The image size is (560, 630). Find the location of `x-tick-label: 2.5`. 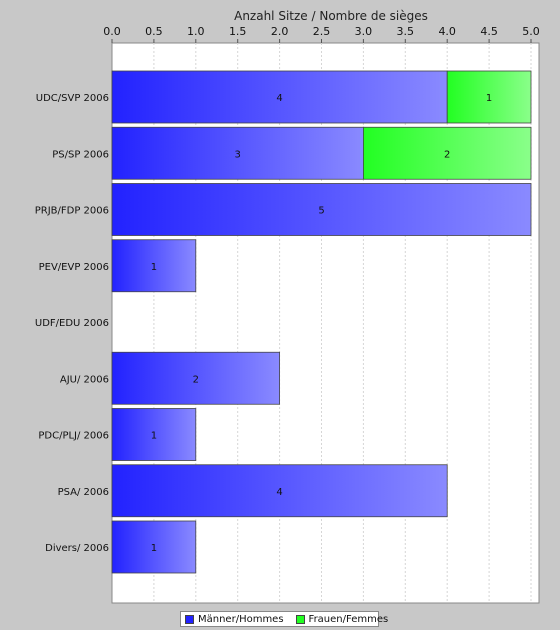

x-tick-label: 2.5 is located at coordinates (322, 31).